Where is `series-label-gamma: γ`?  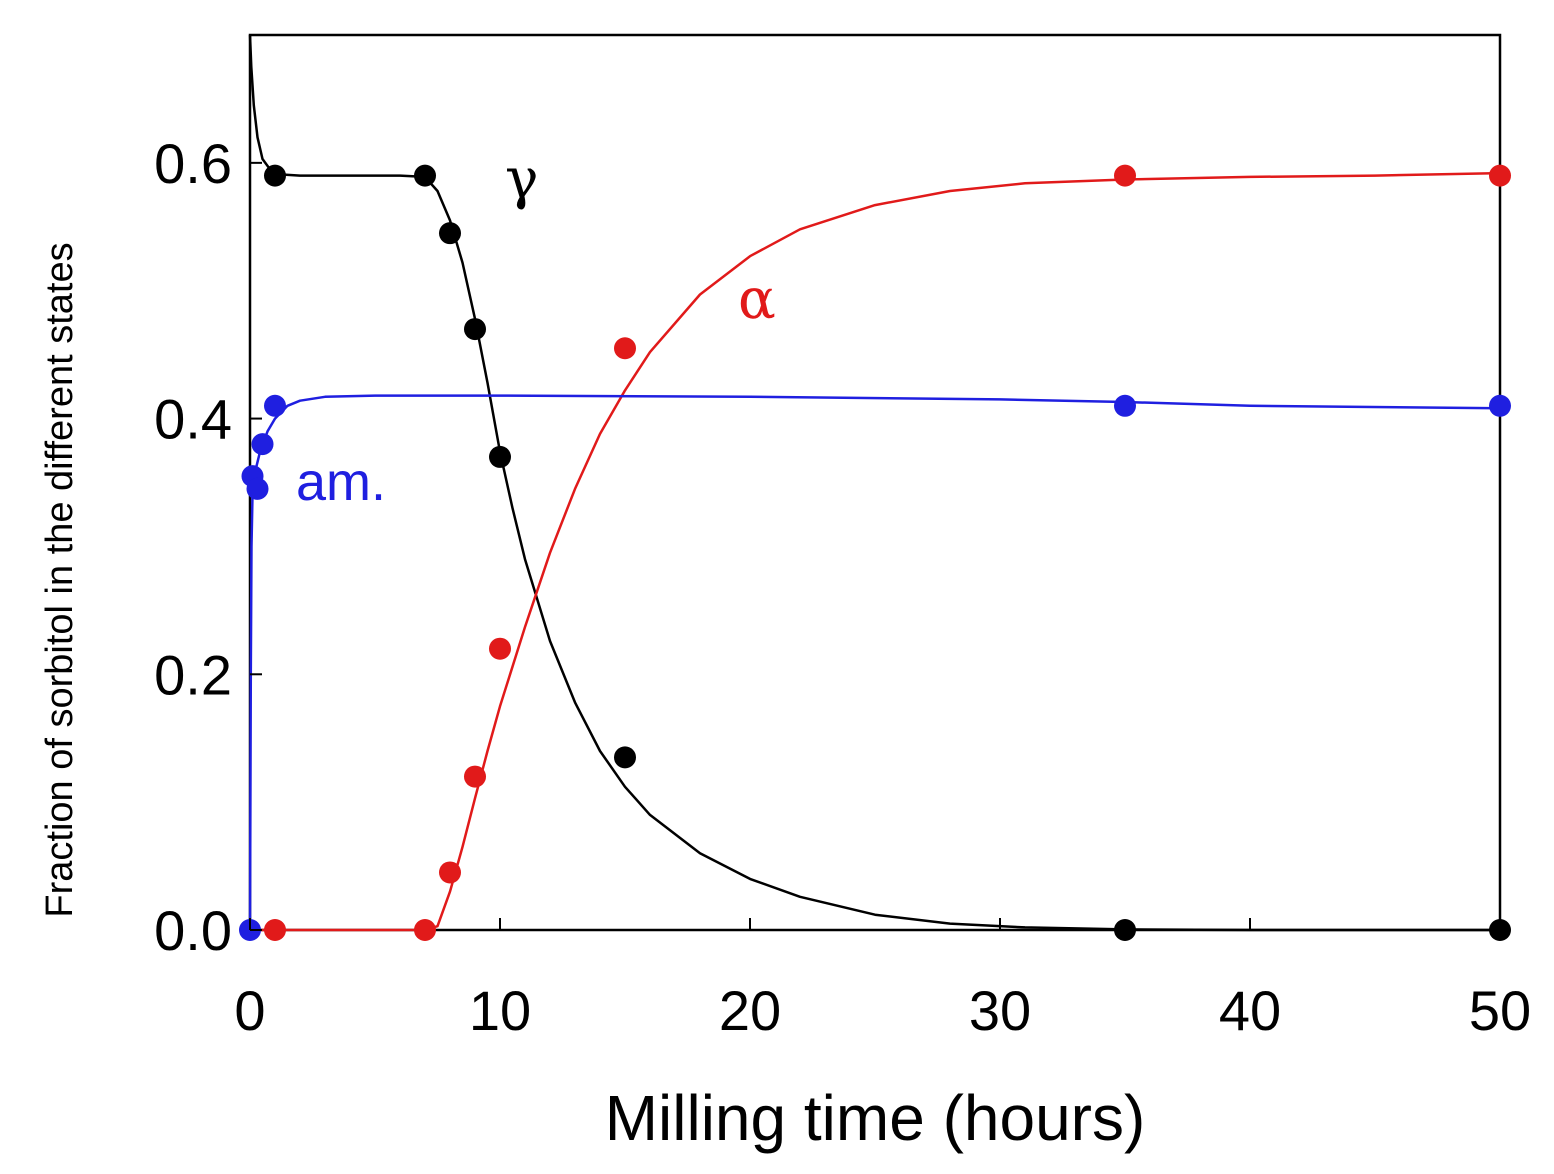
series-label-gamma: γ is located at coordinates (521, 179).